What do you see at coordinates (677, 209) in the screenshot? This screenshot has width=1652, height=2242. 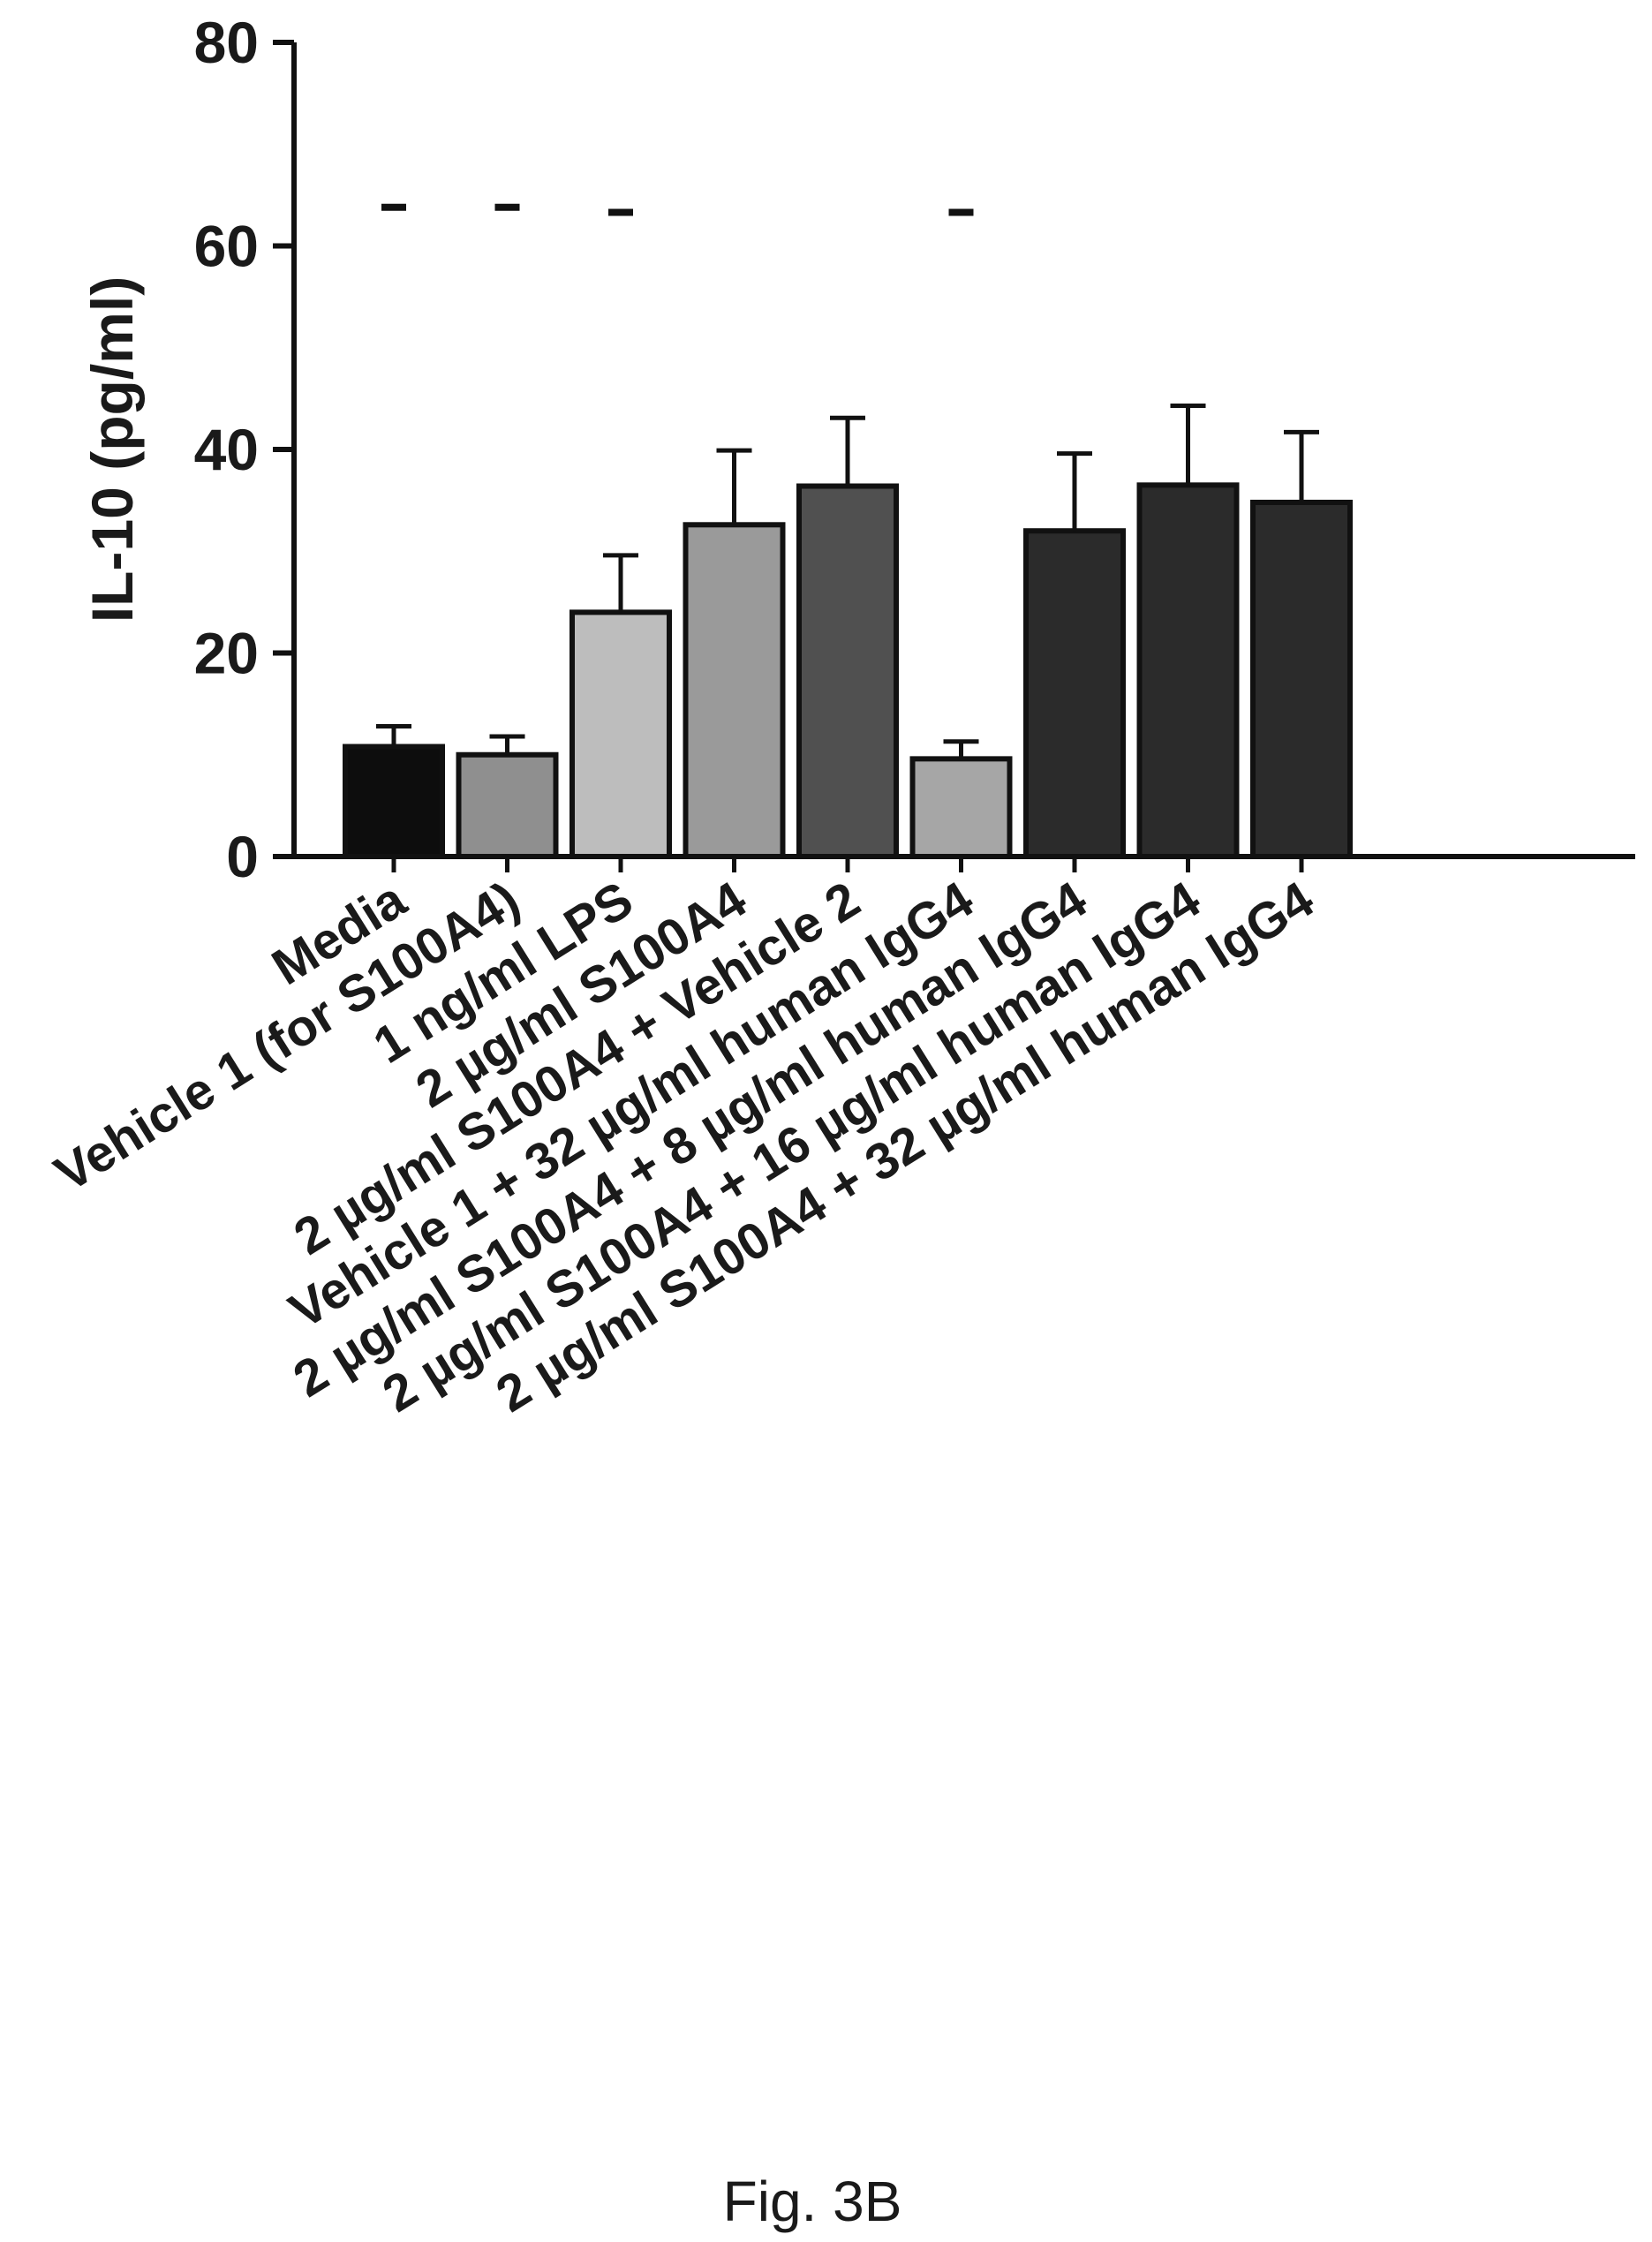 I see `markers-group` at bounding box center [677, 209].